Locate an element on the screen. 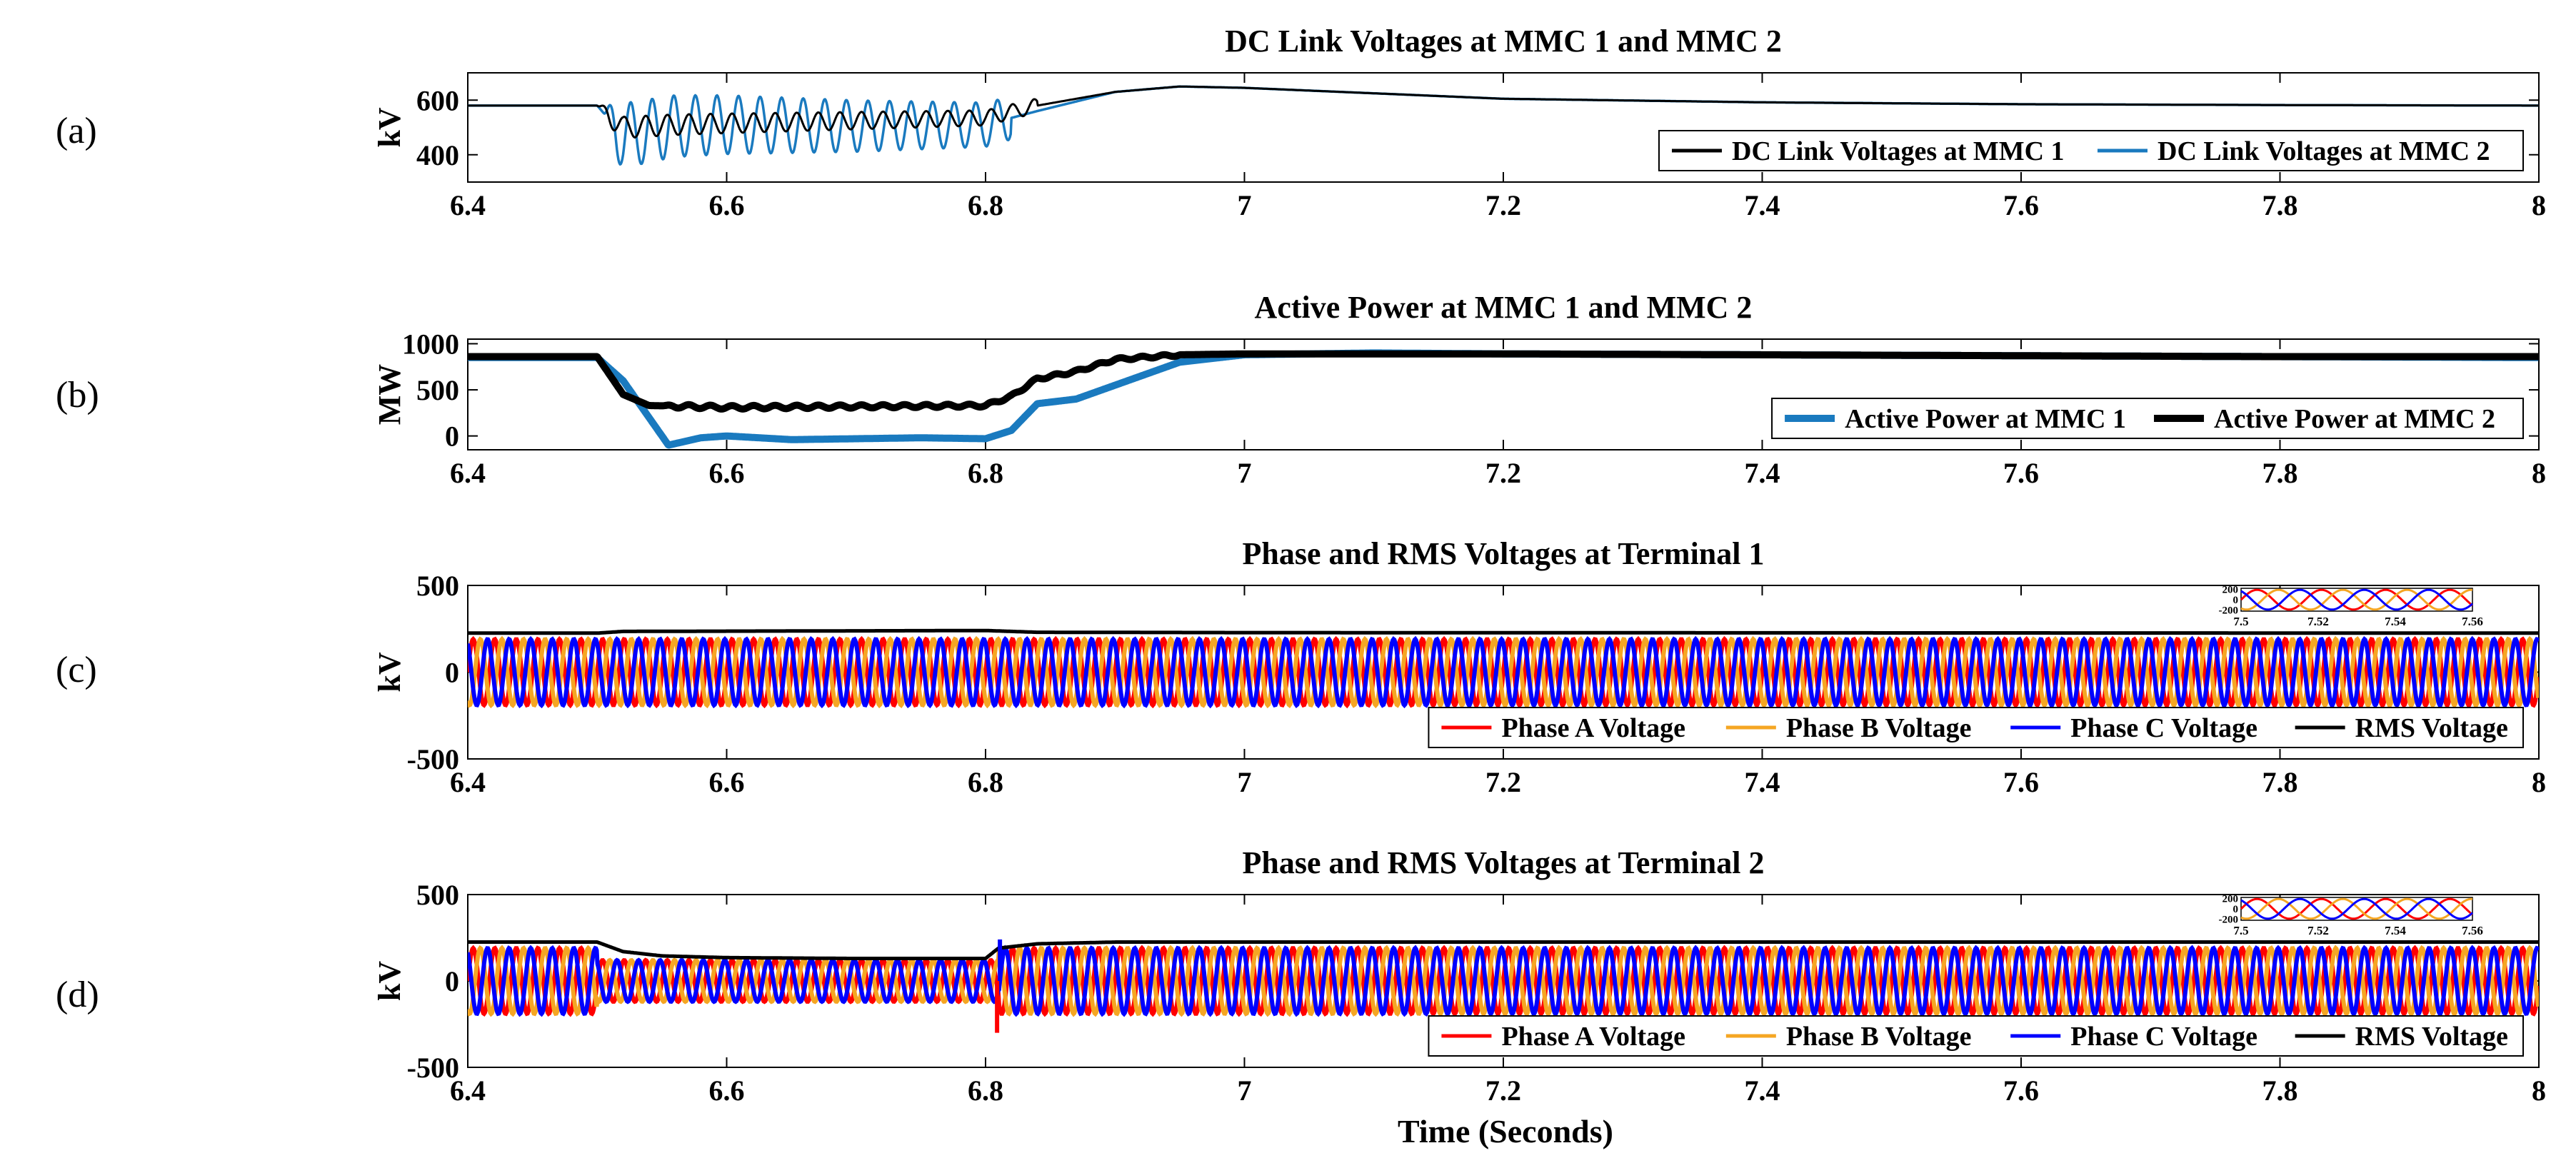 The image size is (2576, 1173). legend-entry: Phase C Voltage is located at coordinates (2163, 1037).